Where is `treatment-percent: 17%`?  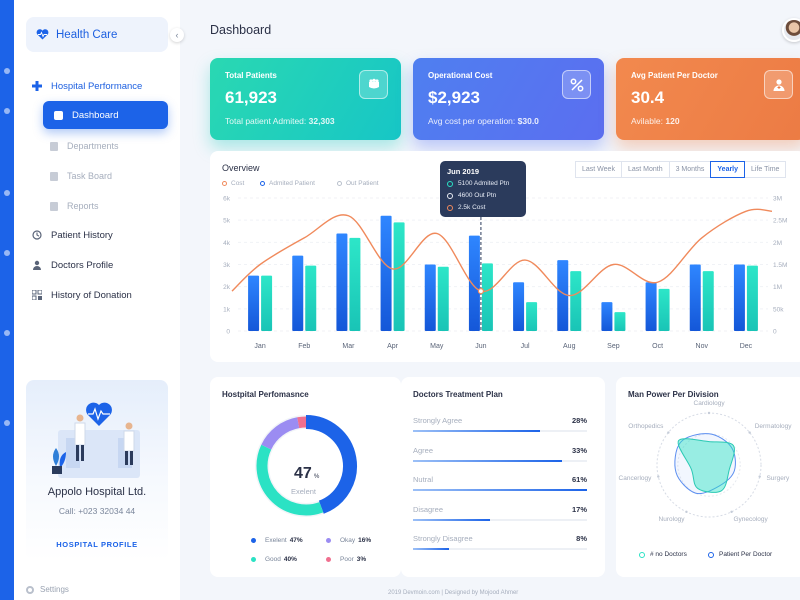
treatment-percent: 17% is located at coordinates (579, 509).